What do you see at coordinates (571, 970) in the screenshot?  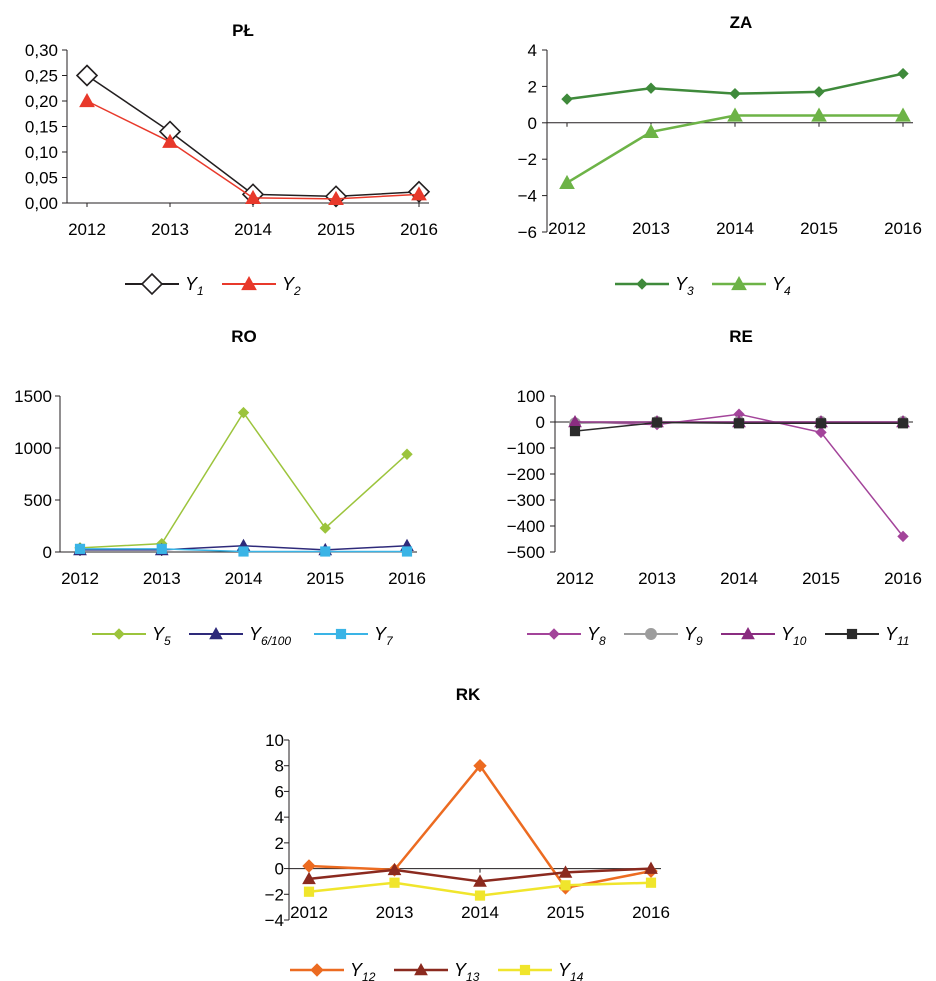 I see `legend-label: Y14` at bounding box center [571, 970].